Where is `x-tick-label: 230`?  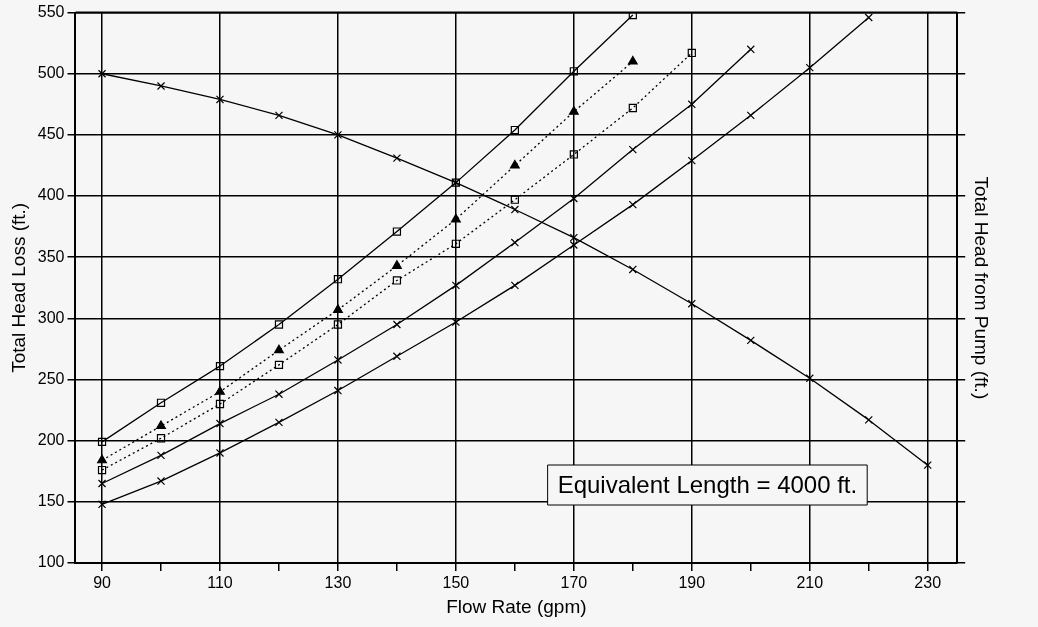 x-tick-label: 230 is located at coordinates (928, 583).